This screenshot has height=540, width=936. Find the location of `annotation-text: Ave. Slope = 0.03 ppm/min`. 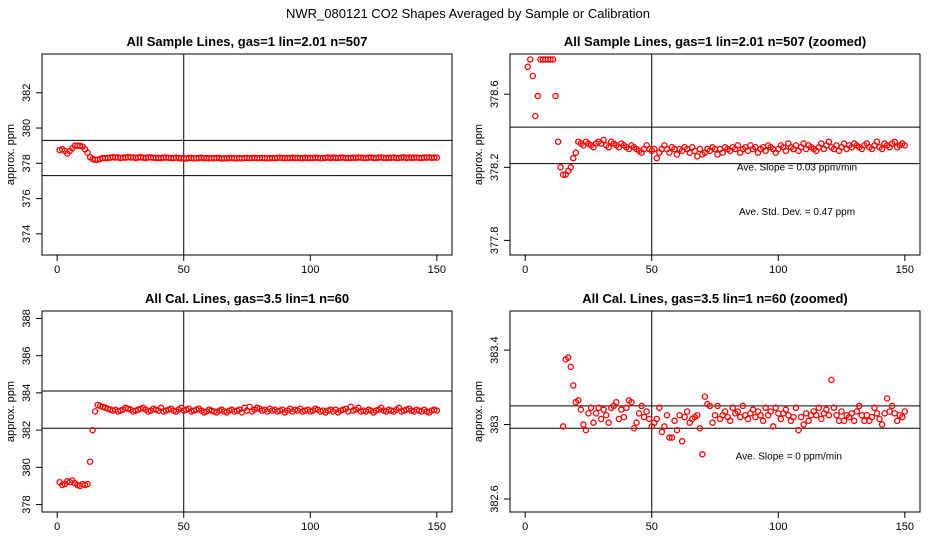

annotation-text: Ave. Slope = 0.03 ppm/min is located at coordinates (797, 168).